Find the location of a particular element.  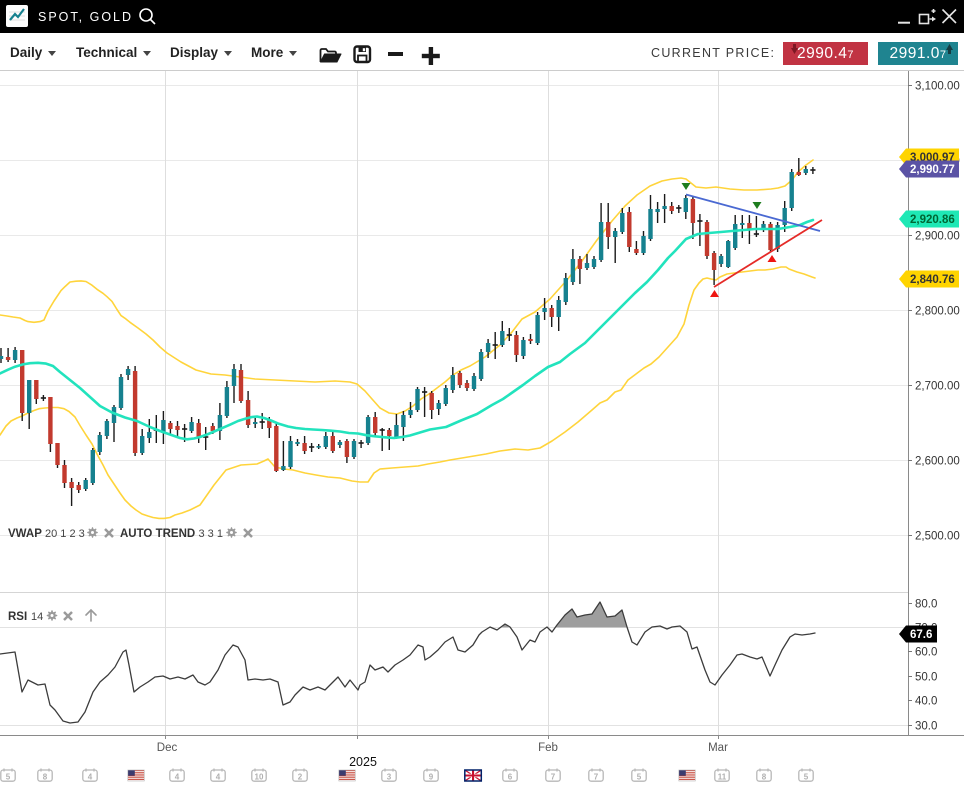

svg-text: 2 is located at coordinates (300, 777).